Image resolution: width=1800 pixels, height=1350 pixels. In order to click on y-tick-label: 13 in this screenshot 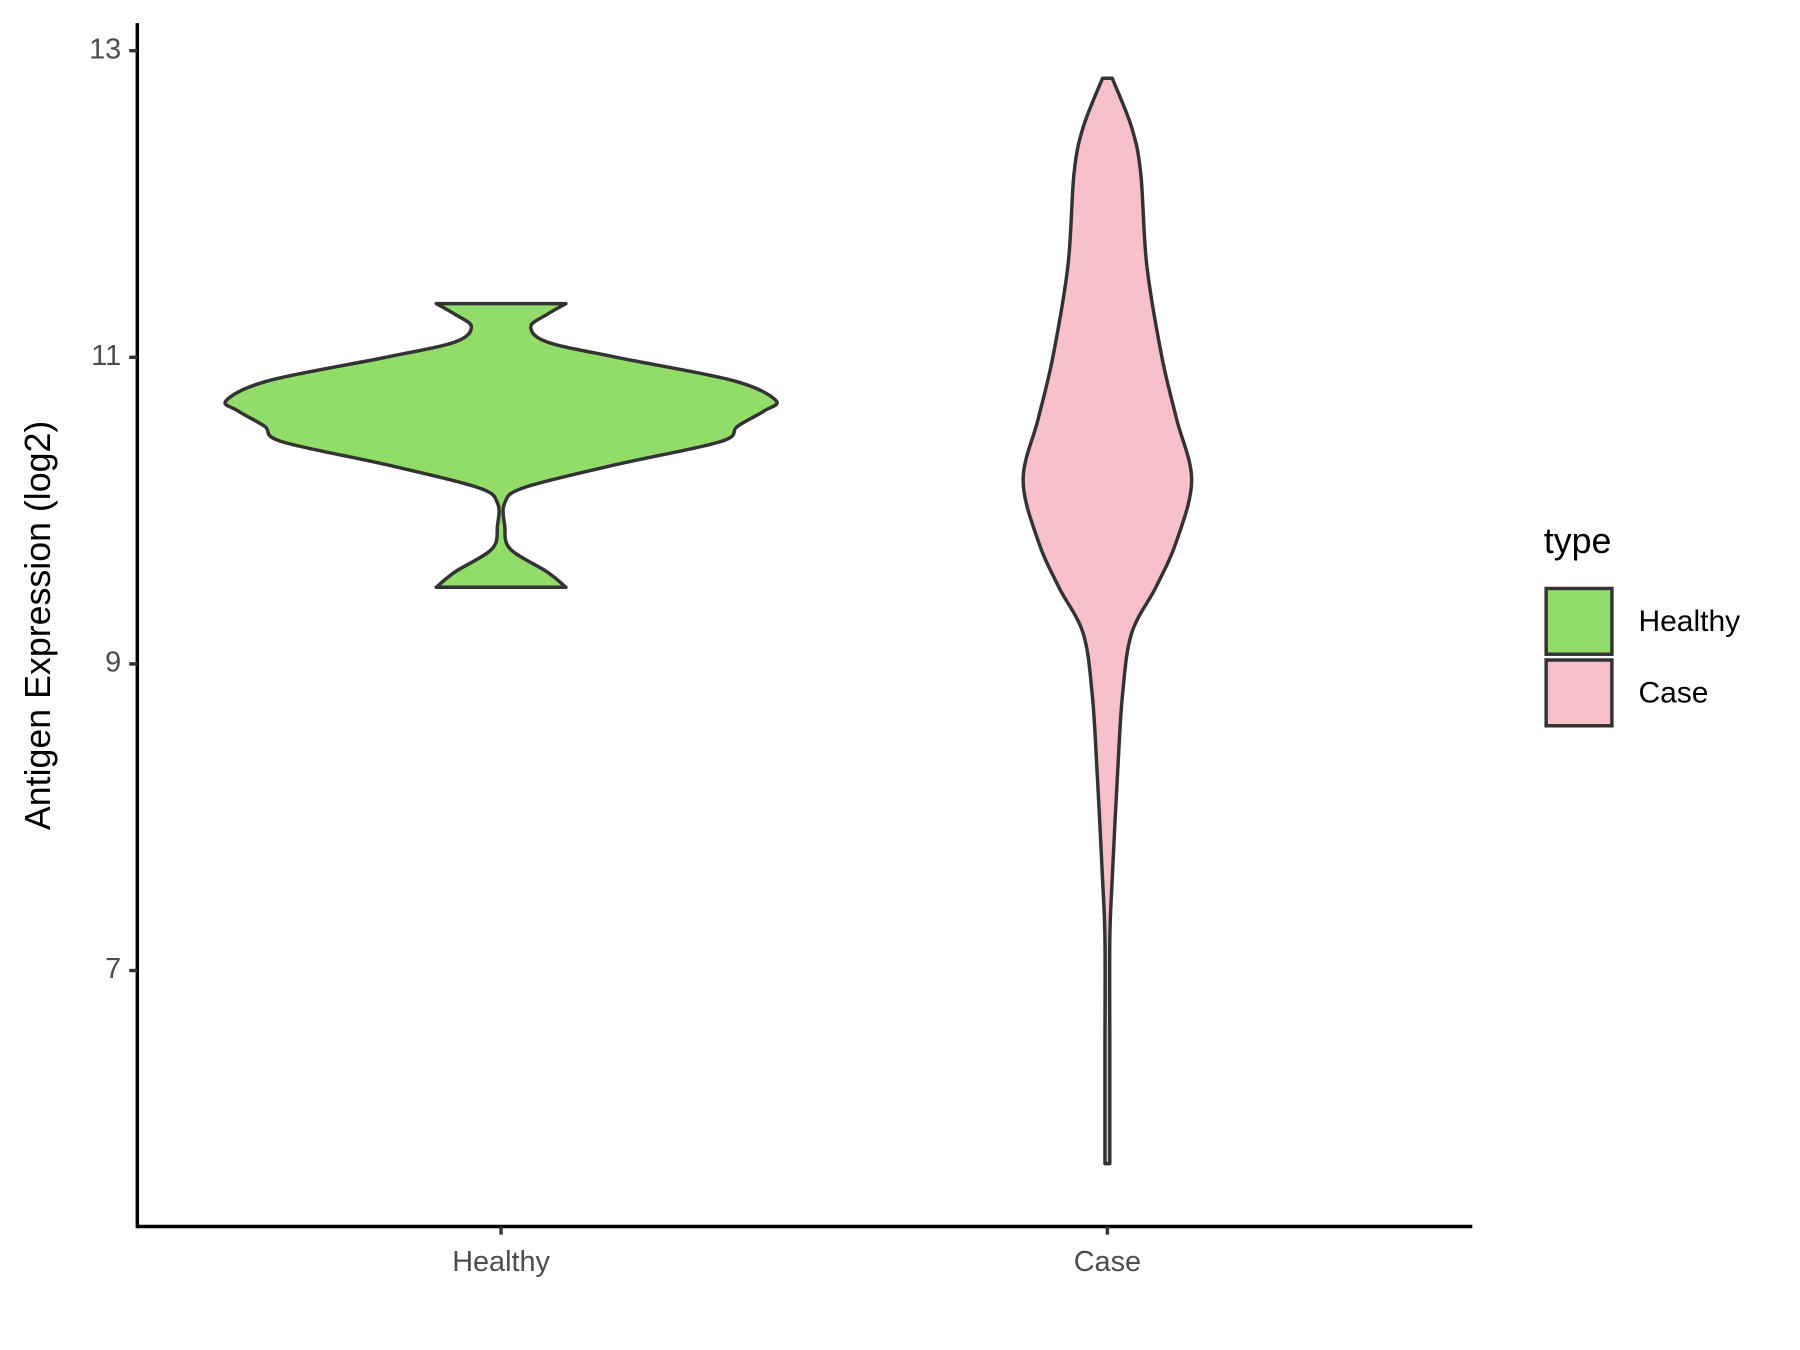, I will do `click(105, 49)`.